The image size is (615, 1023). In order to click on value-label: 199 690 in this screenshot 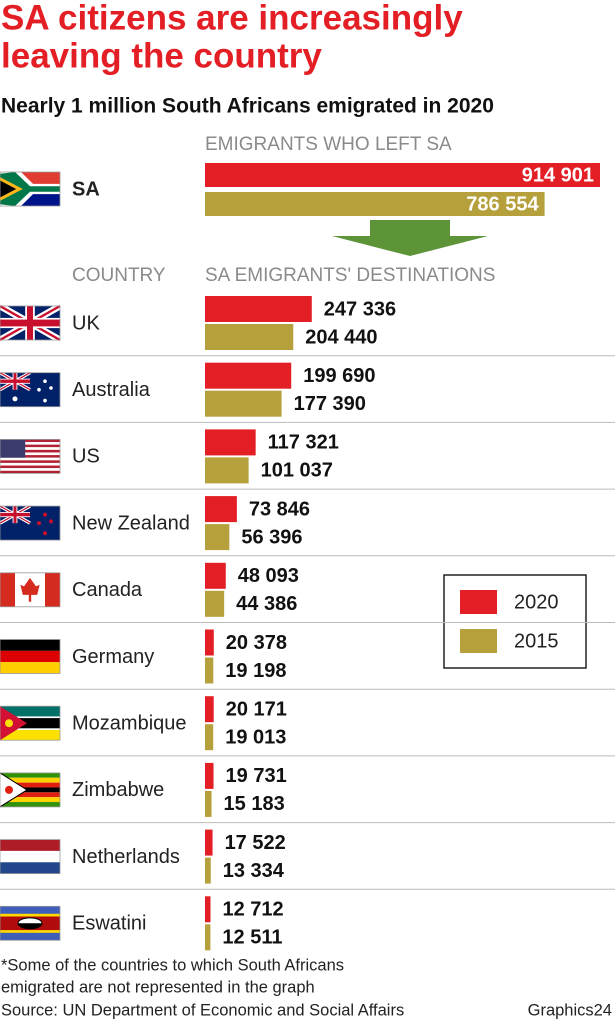, I will do `click(339, 376)`.